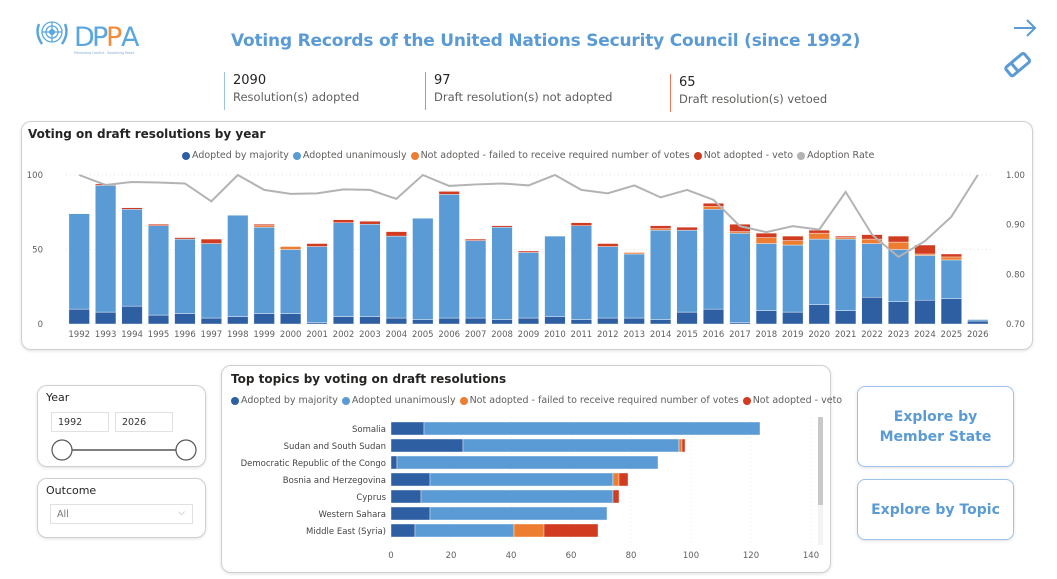 This screenshot has width=1057, height=579. Describe the element at coordinates (63, 514) in the screenshot. I see `outcome-selected-value: All` at that location.